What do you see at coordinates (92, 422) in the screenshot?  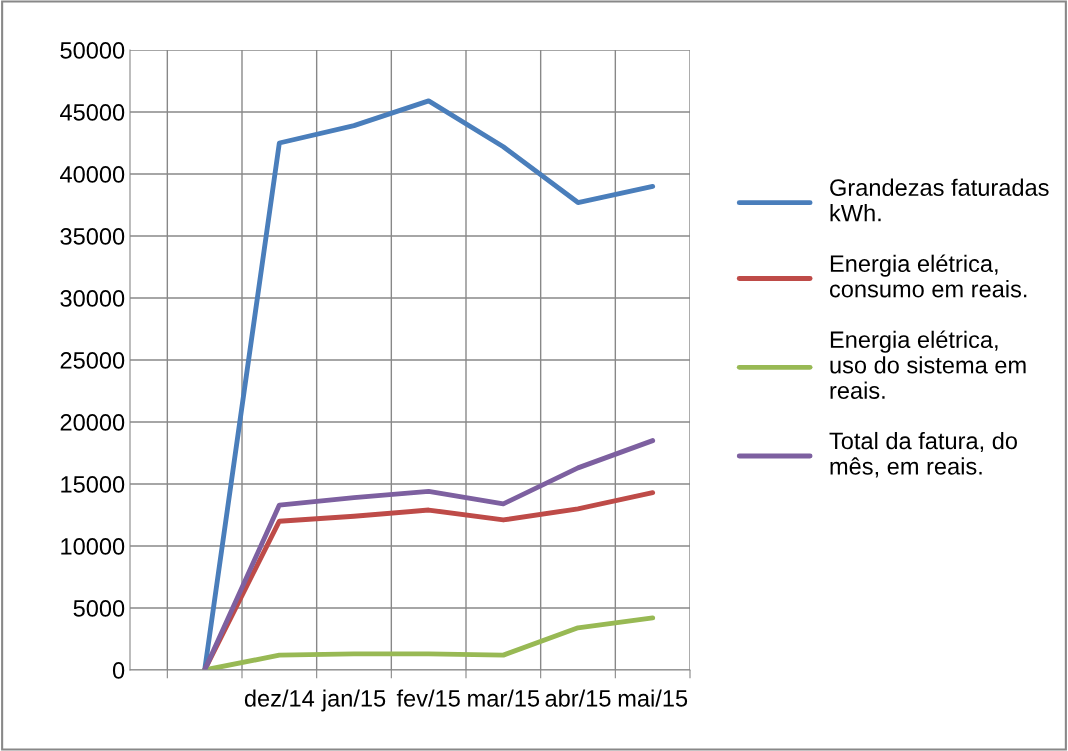 I see `y-tick-label: 20000` at bounding box center [92, 422].